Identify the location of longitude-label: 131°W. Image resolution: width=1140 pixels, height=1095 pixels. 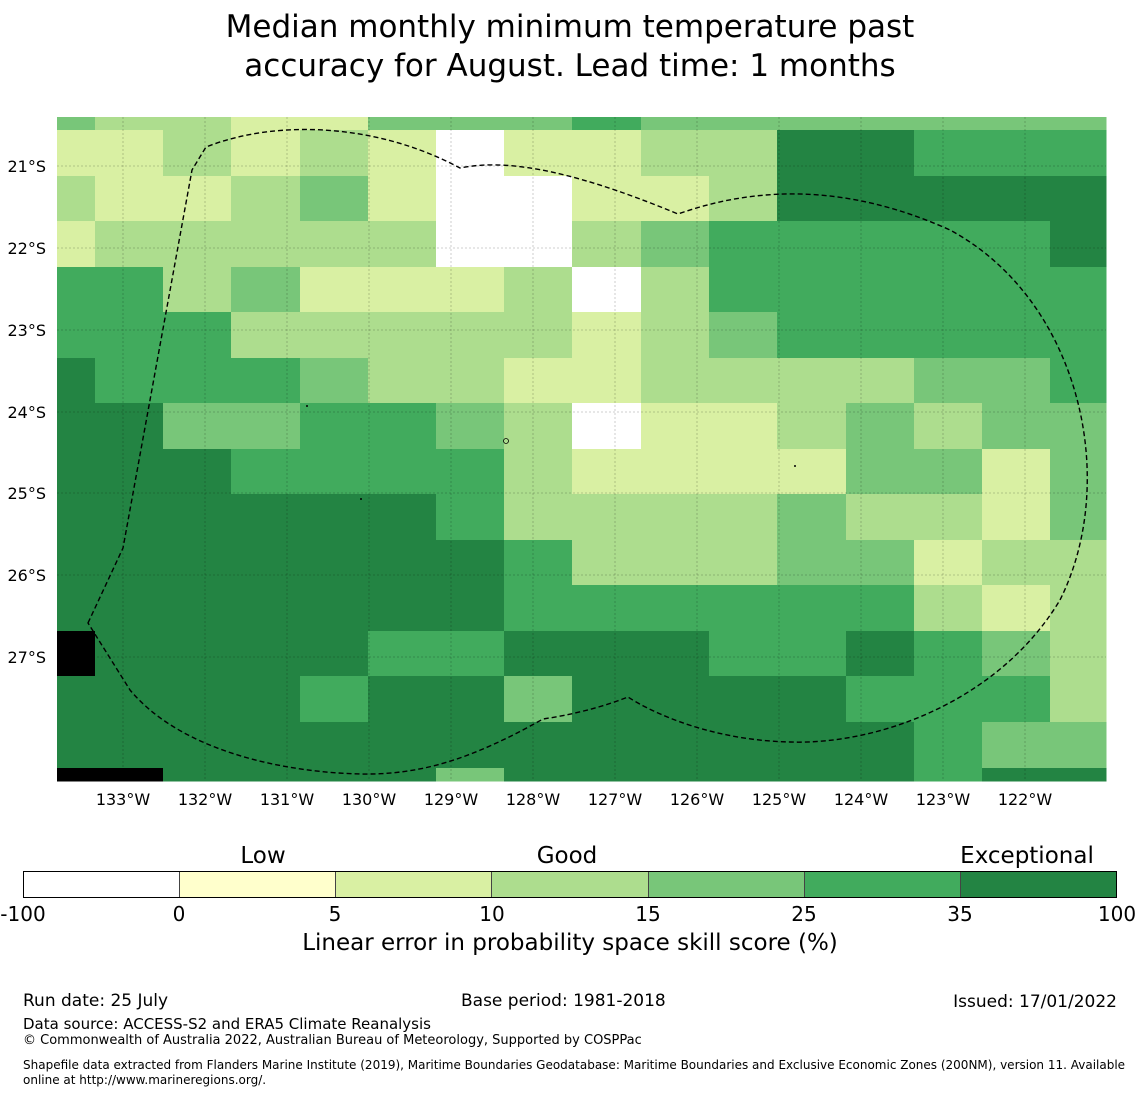
(287, 799).